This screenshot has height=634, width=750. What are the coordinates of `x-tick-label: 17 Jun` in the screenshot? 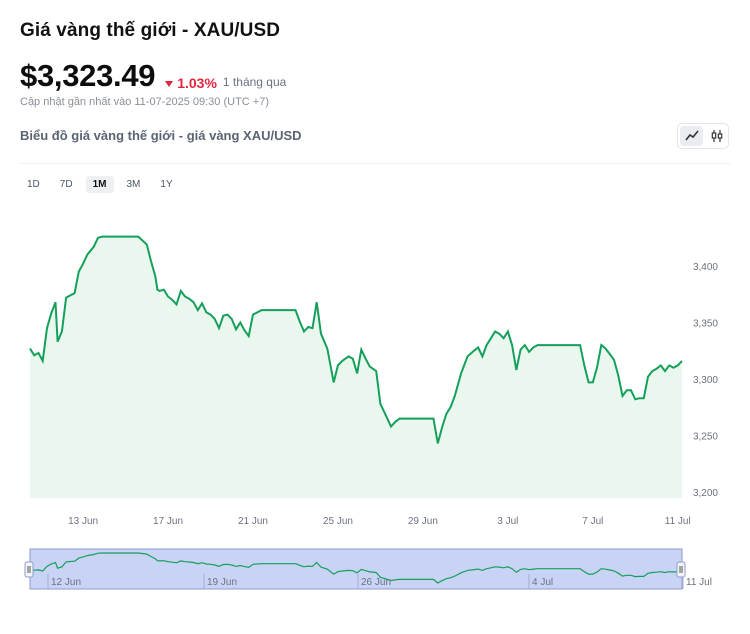 It's located at (168, 521).